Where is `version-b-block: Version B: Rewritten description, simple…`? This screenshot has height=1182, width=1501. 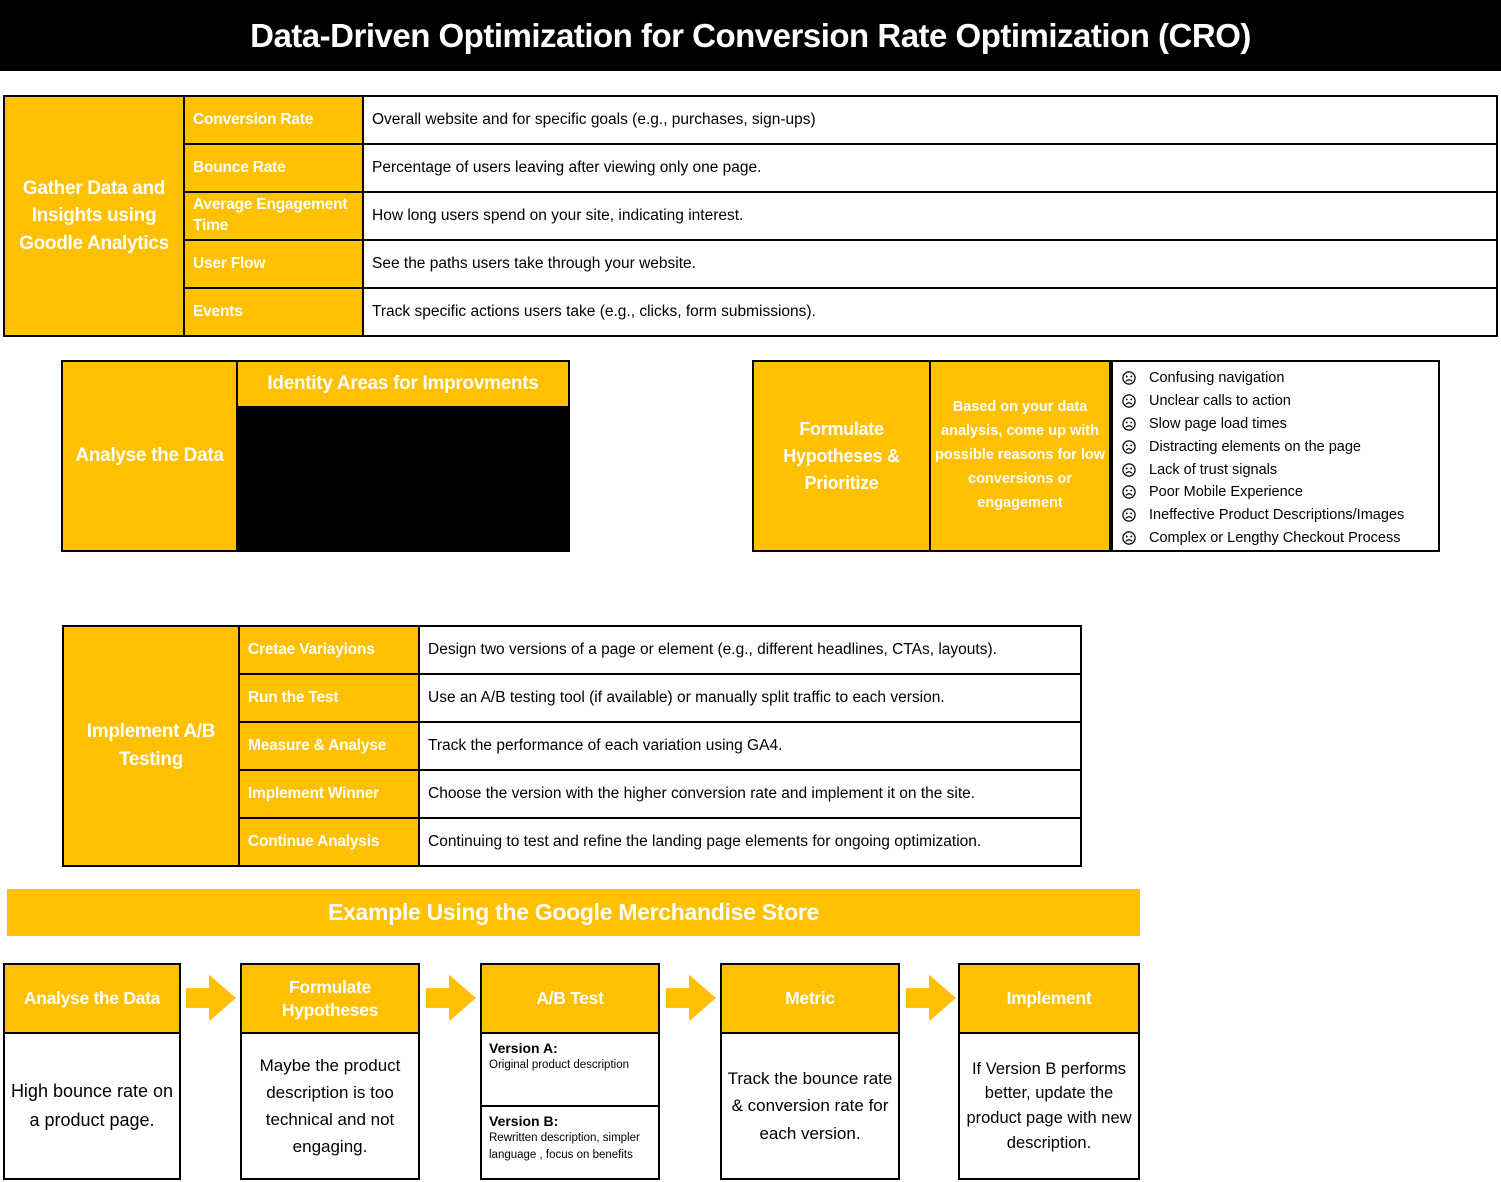 version-b-block: Version B: Rewritten description, simple… is located at coordinates (570, 1142).